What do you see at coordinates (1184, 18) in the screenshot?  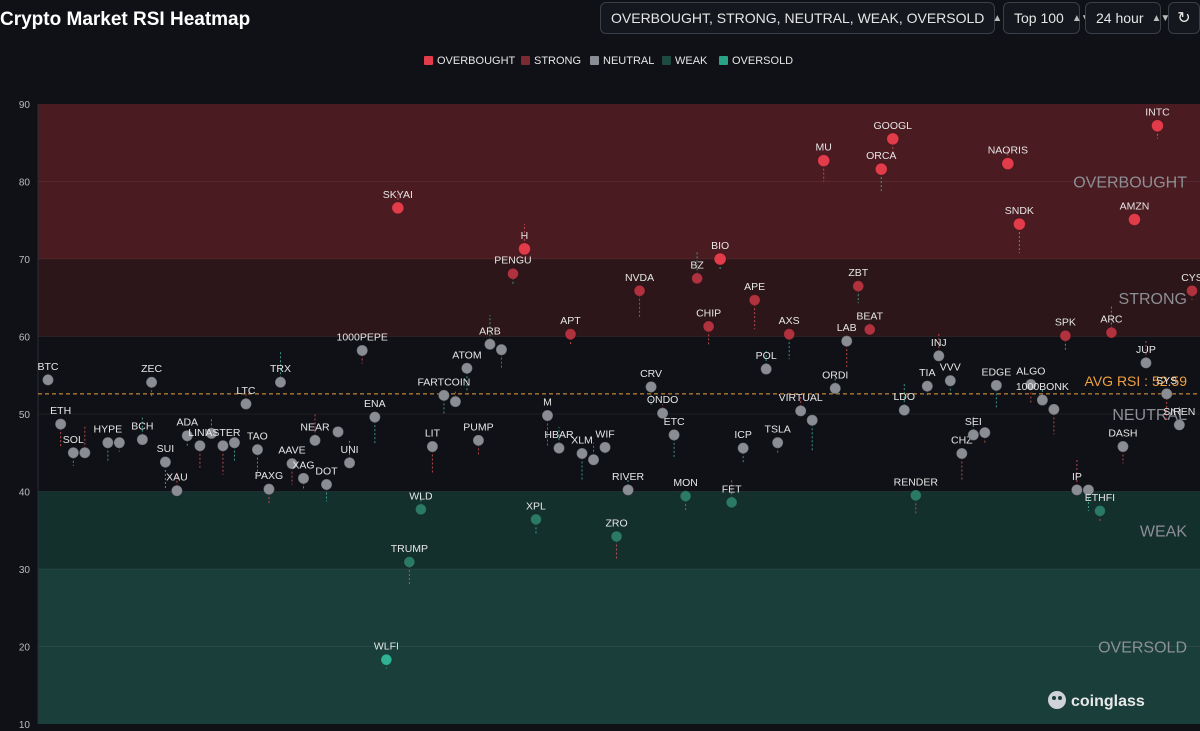 I see `refresh-button: ↻` at bounding box center [1184, 18].